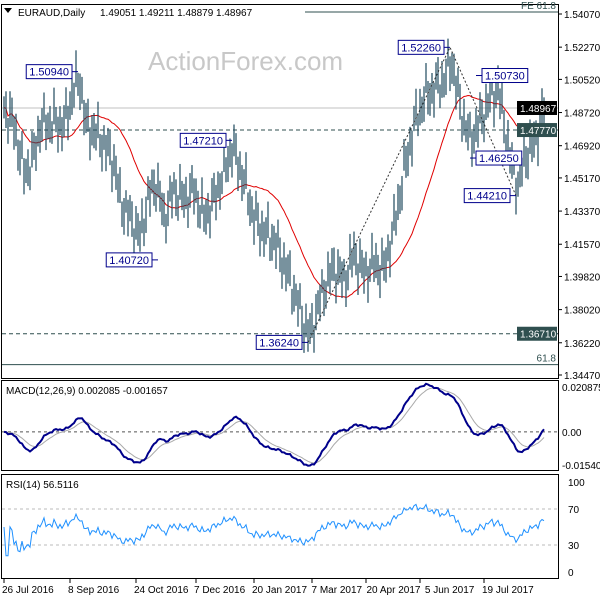 The width and height of the screenshot is (600, 600). I want to click on y-tick-label: 1.52270, so click(582, 48).